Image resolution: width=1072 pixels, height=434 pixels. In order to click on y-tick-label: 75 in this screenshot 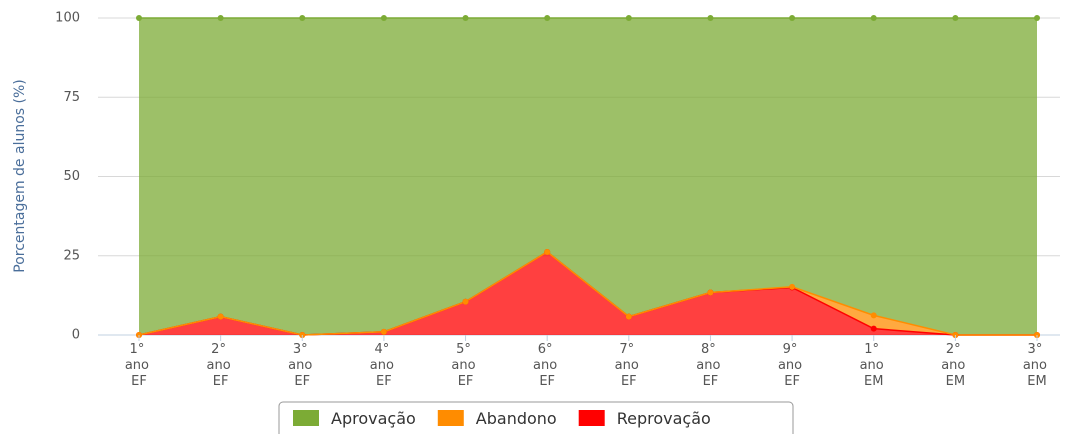, I will do `click(71, 97)`.